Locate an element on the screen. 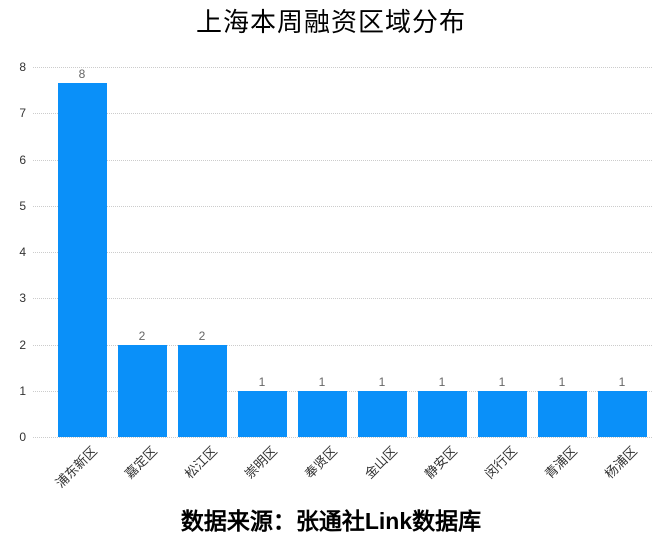  bar-崇明区 is located at coordinates (262, 413).